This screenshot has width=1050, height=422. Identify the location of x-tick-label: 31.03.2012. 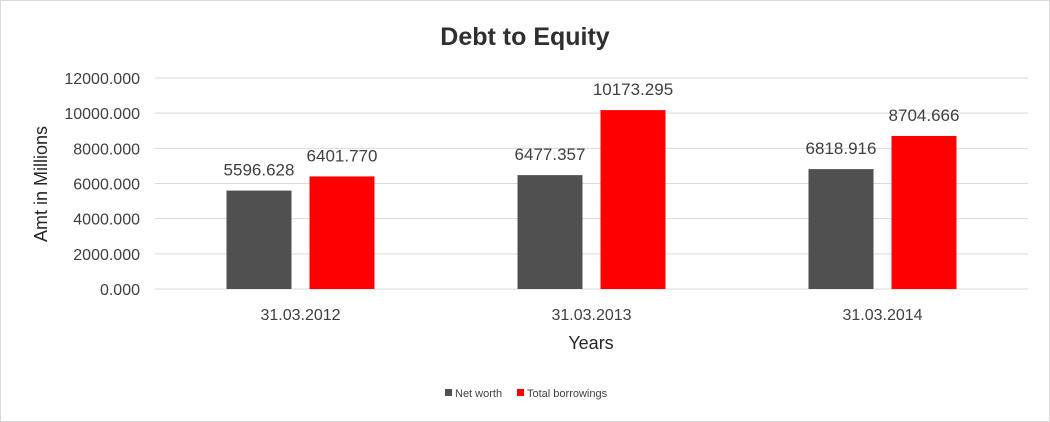
(300, 315).